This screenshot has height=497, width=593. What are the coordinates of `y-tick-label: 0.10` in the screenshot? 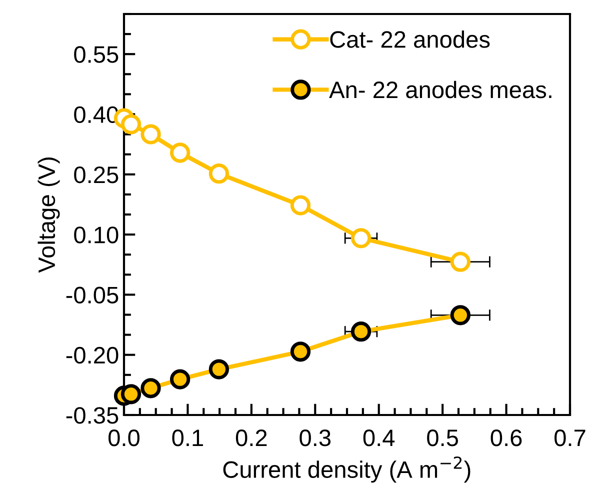 It's located at (96, 235).